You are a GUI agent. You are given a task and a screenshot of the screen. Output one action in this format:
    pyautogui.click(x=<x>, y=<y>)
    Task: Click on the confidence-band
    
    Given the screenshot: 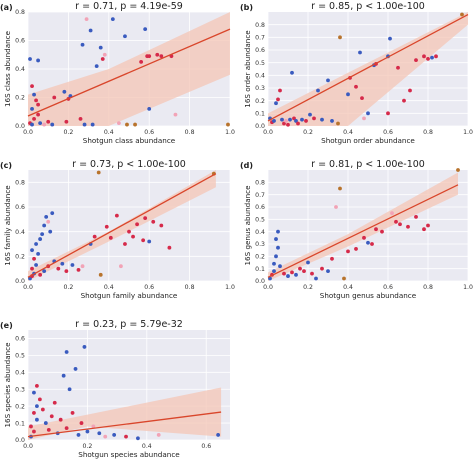 What is the action you would take?
    pyautogui.click(x=125, y=413)
    